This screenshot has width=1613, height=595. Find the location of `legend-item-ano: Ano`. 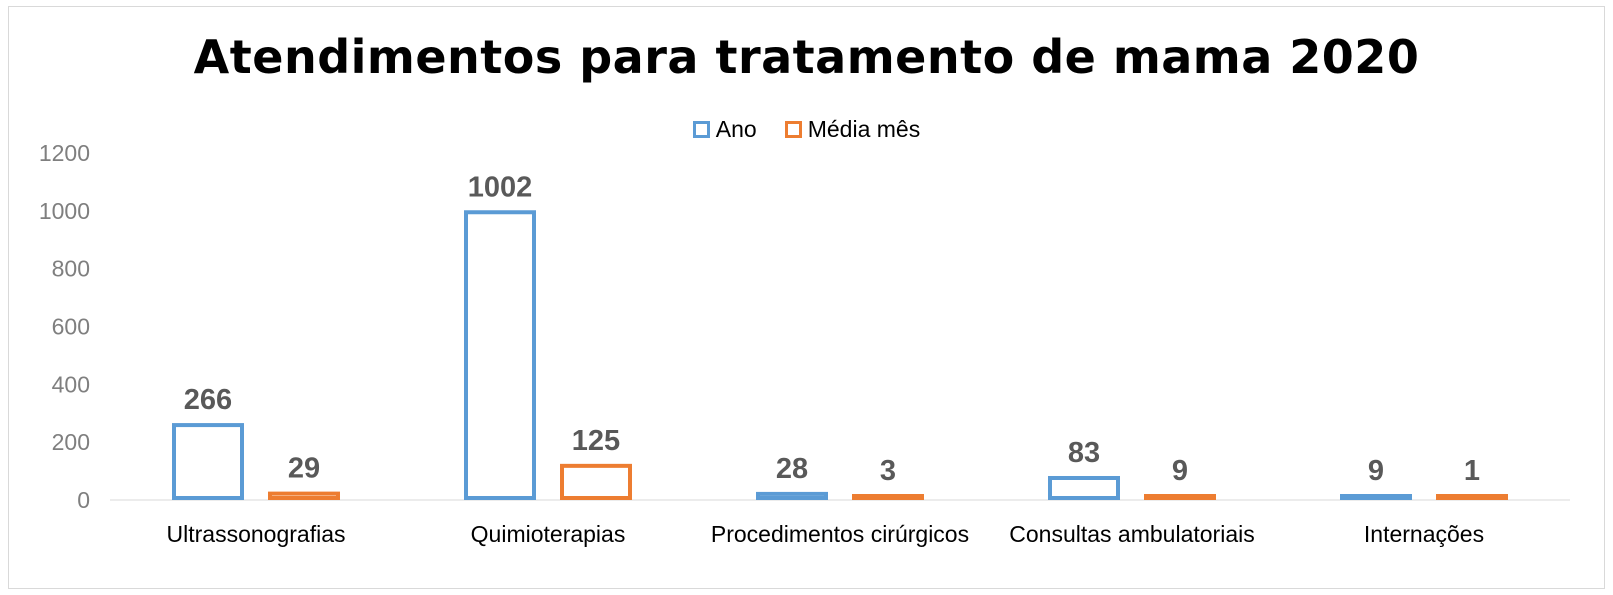

legend-item-ano: Ano is located at coordinates (724, 129).